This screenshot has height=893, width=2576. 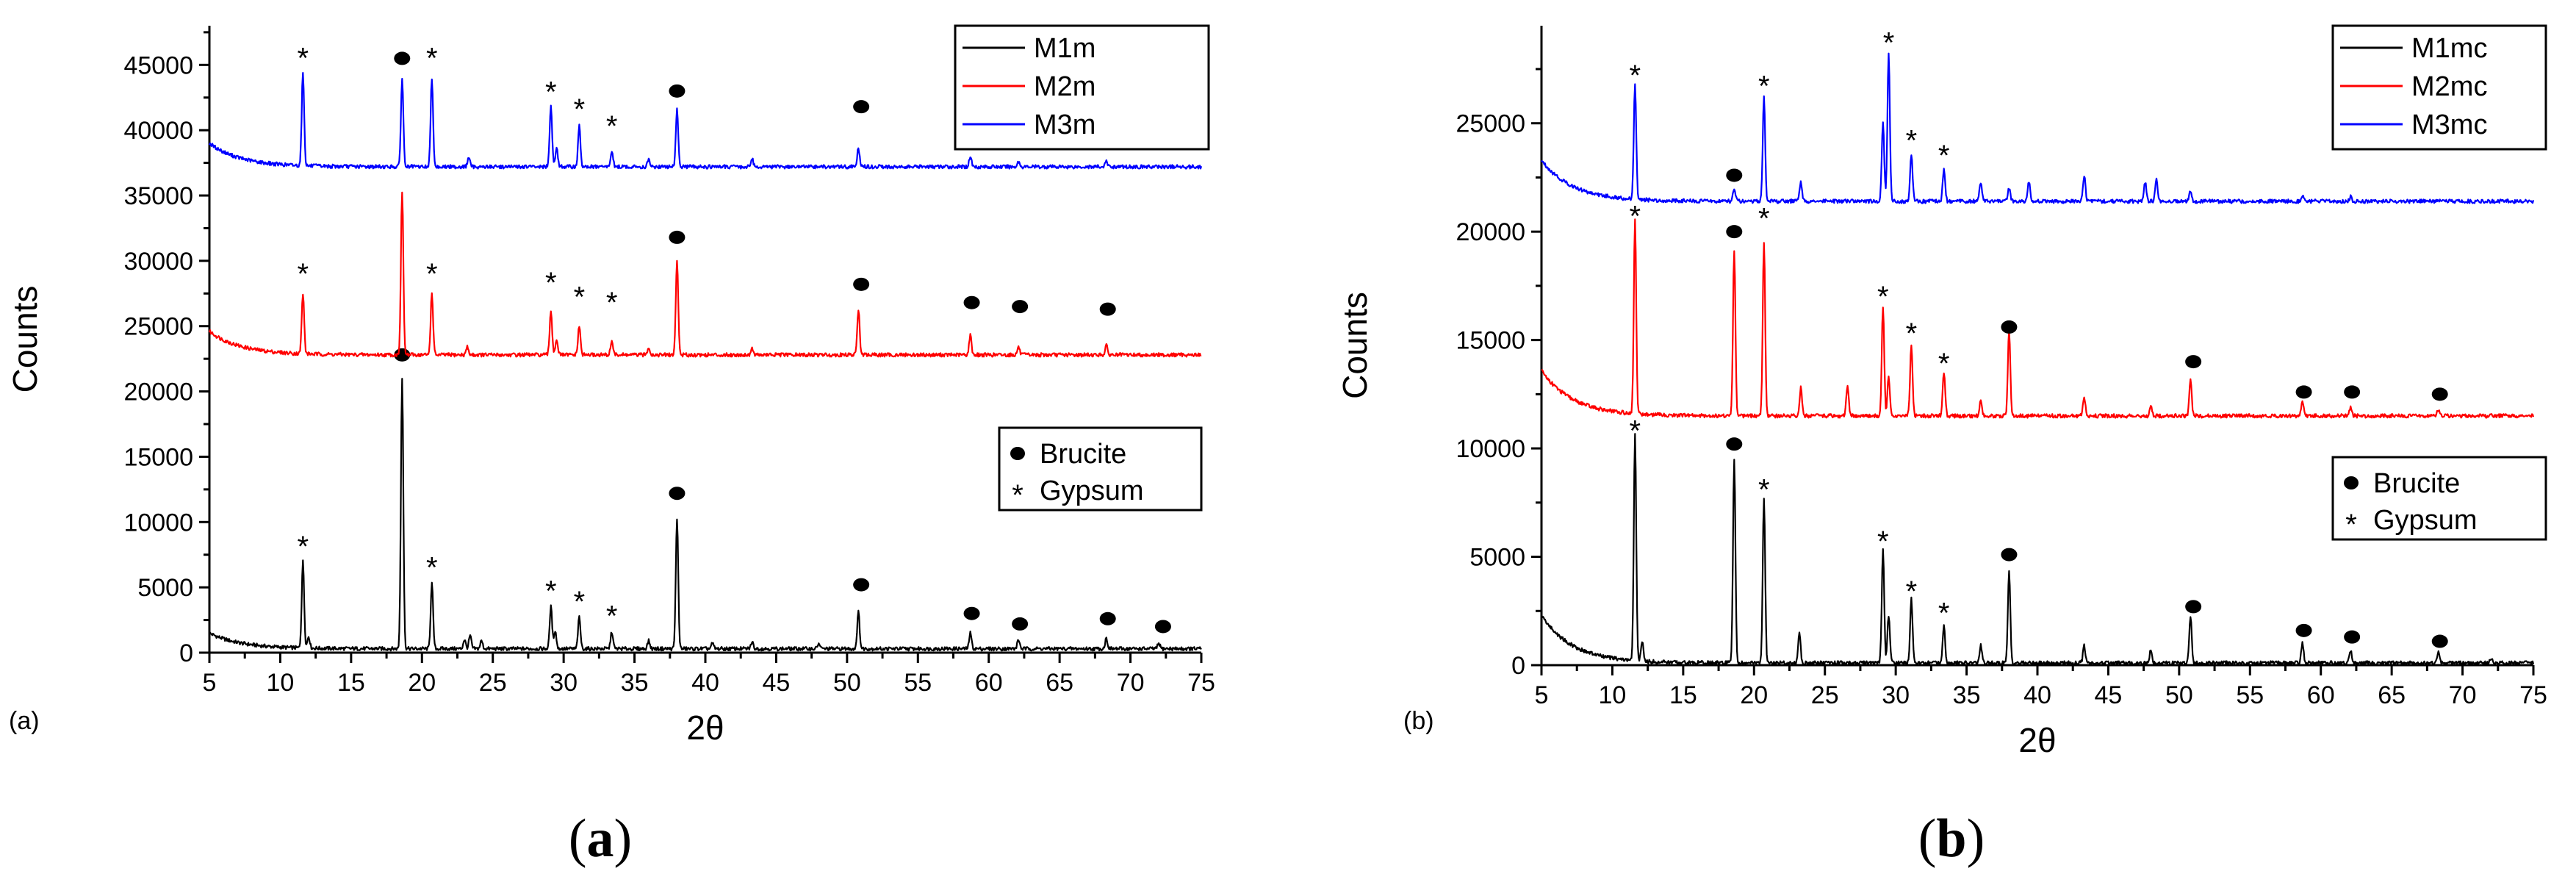 I want to click on y-tick-label: 25000, so click(x=158, y=327).